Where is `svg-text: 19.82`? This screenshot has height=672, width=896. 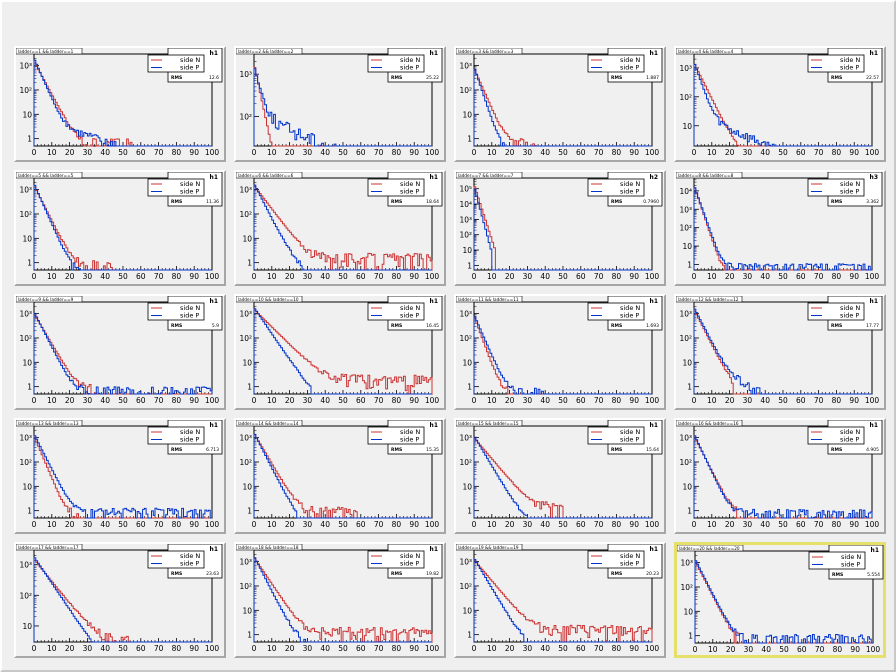 svg-text: 19.82 is located at coordinates (432, 574).